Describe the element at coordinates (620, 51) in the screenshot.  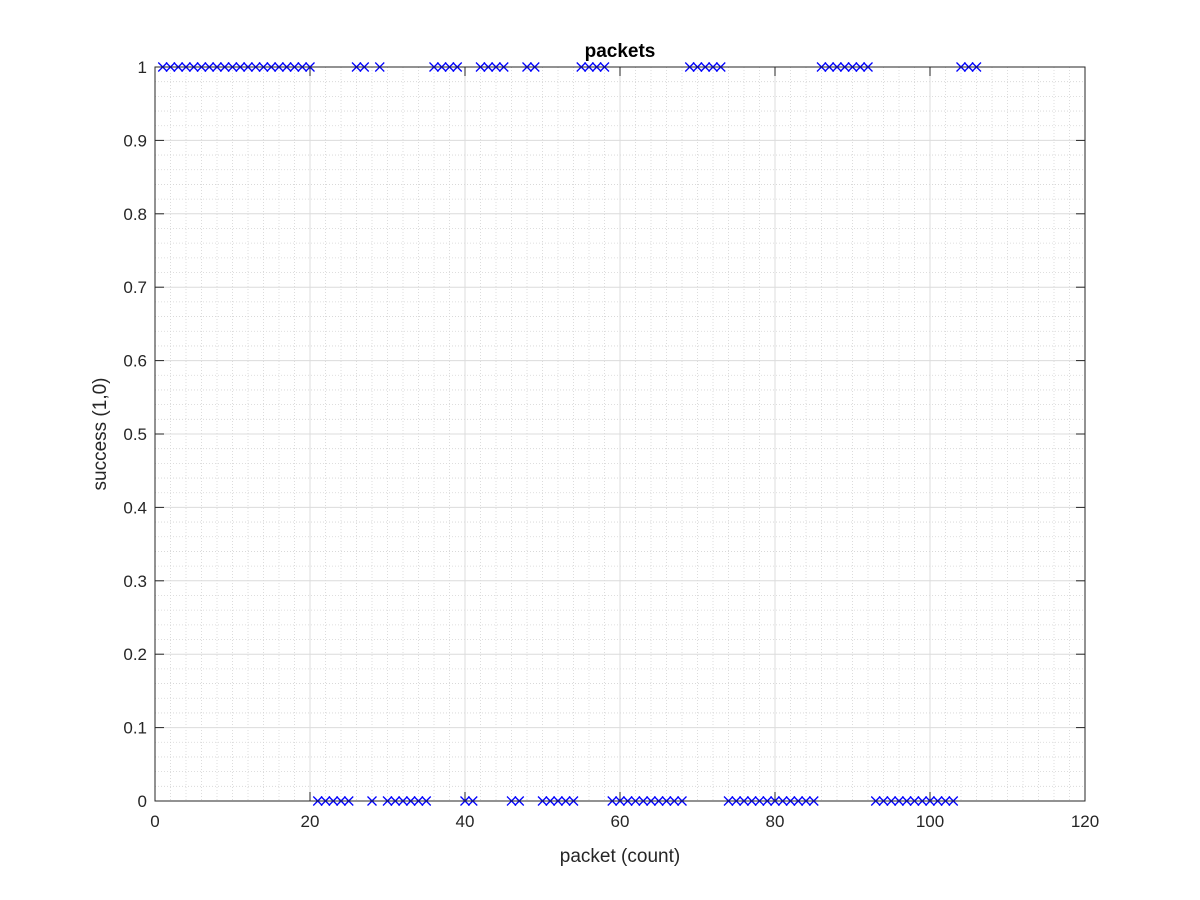
I see `chart-title: packets` at that location.